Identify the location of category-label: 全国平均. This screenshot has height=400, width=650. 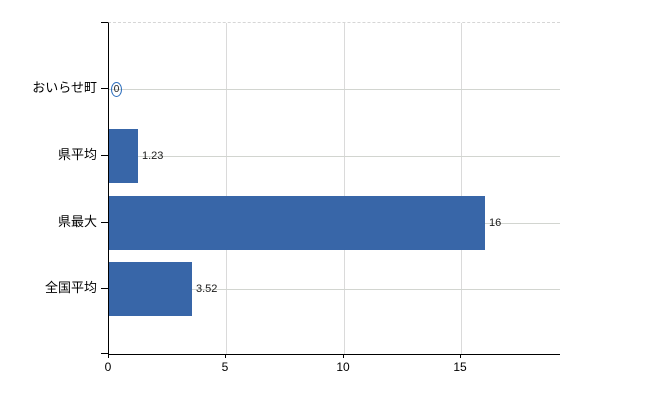
(70, 287).